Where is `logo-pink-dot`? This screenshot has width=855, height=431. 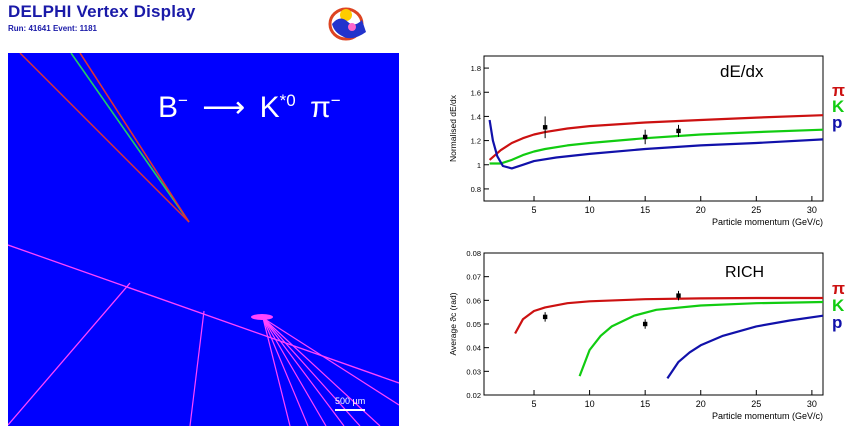 logo-pink-dot is located at coordinates (352, 27).